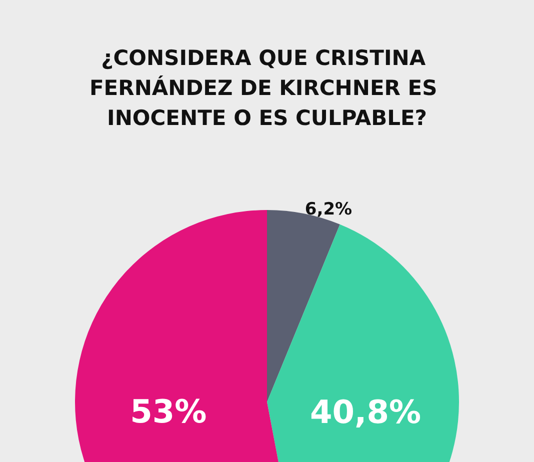  I want to click on data-label: 40,8%, so click(366, 411).